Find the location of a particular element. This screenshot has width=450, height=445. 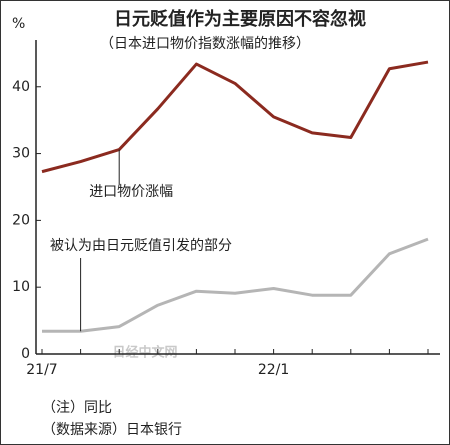

legend-label: 进口物价涨幅 is located at coordinates (131, 192).